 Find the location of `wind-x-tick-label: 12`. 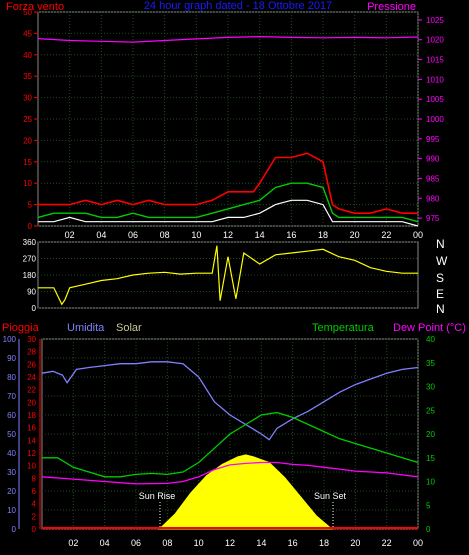

wind-x-tick-label: 12 is located at coordinates (228, 235).